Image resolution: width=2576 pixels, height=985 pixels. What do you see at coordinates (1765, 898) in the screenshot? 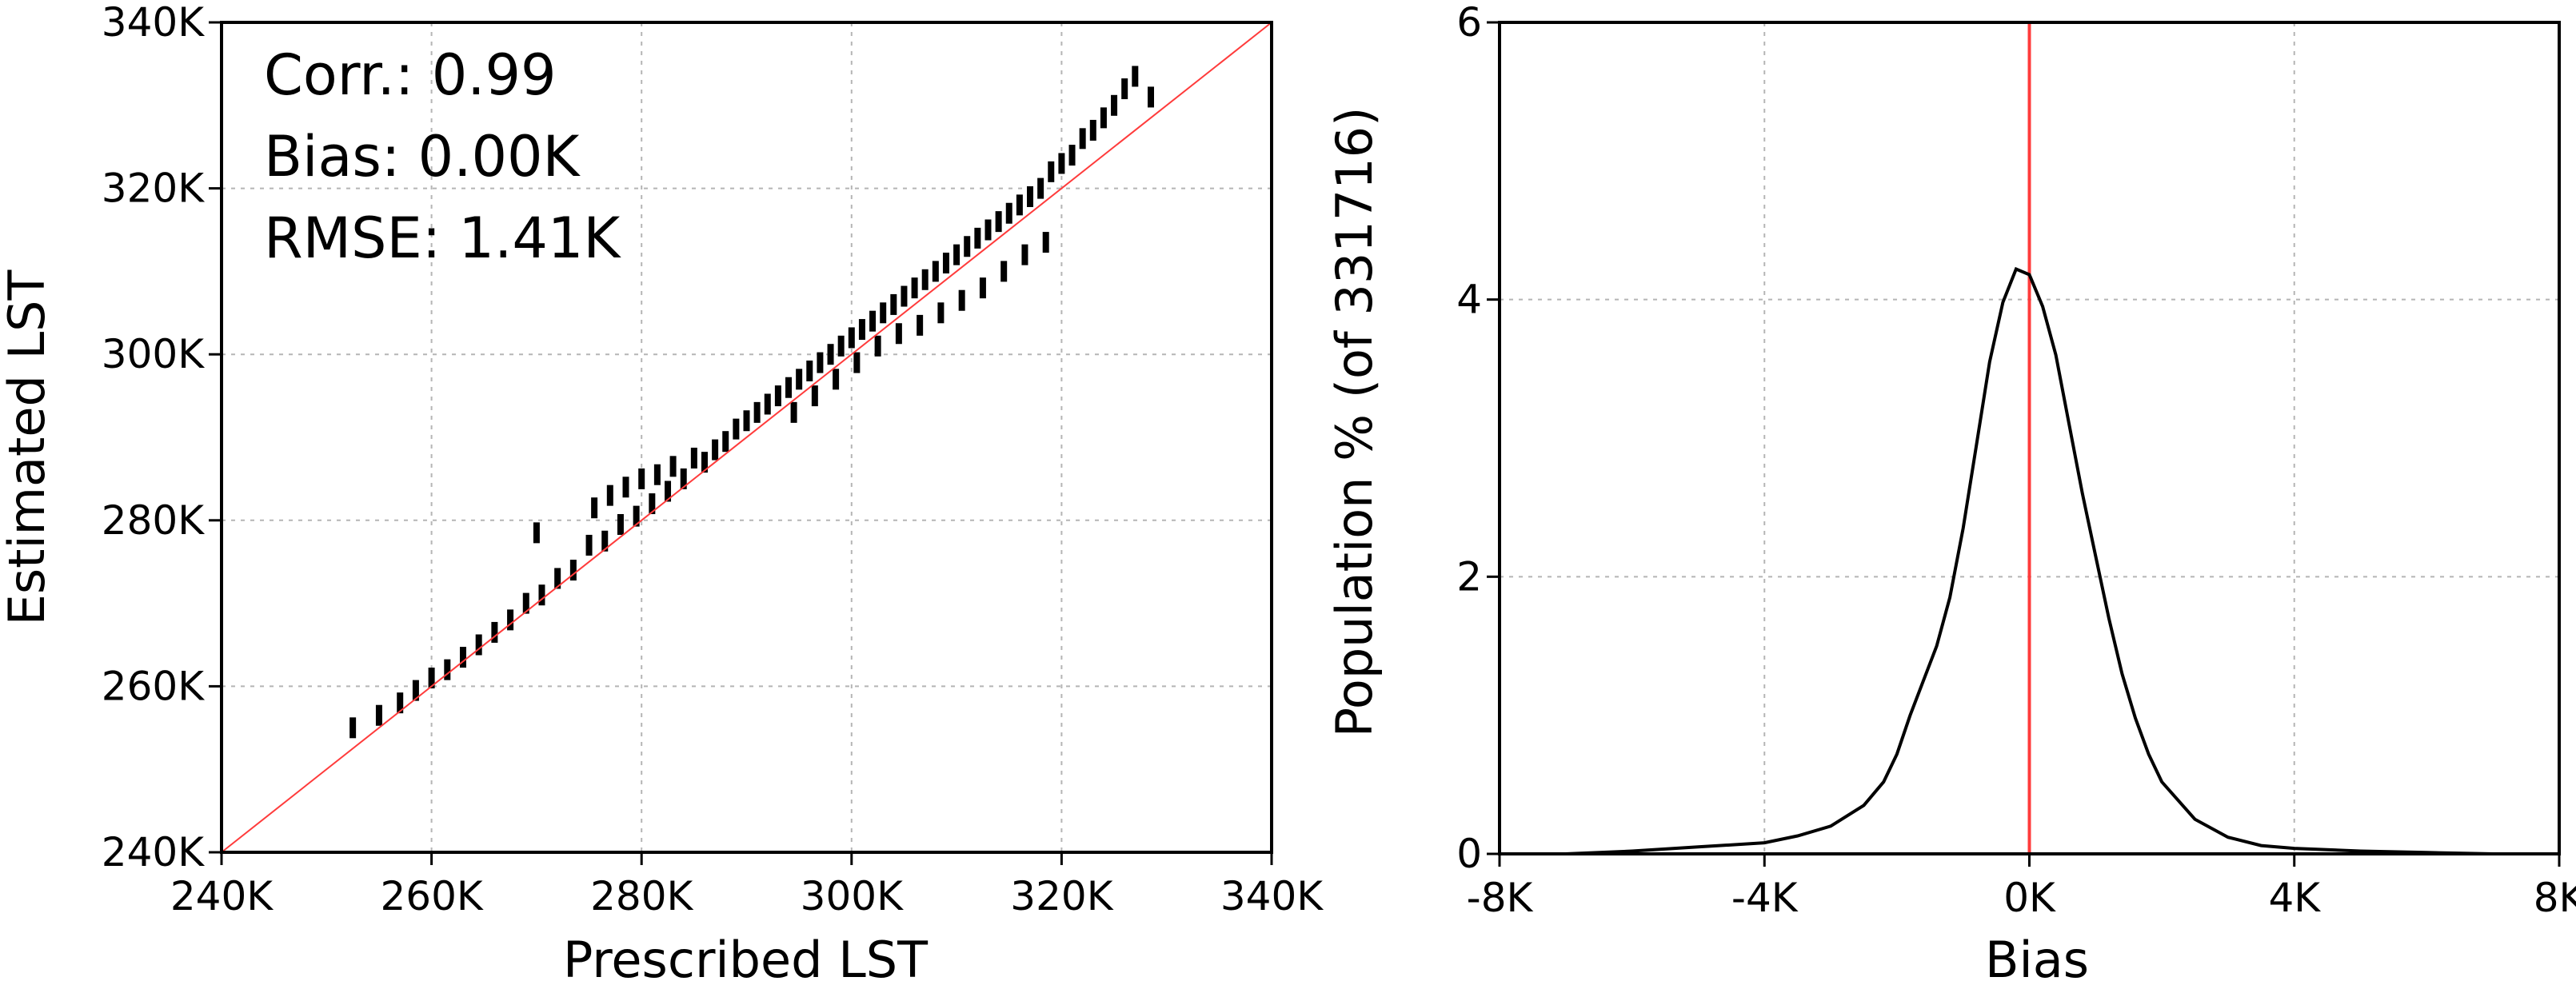
I see `bias-x-tick-label: -4K` at bounding box center [1765, 898].